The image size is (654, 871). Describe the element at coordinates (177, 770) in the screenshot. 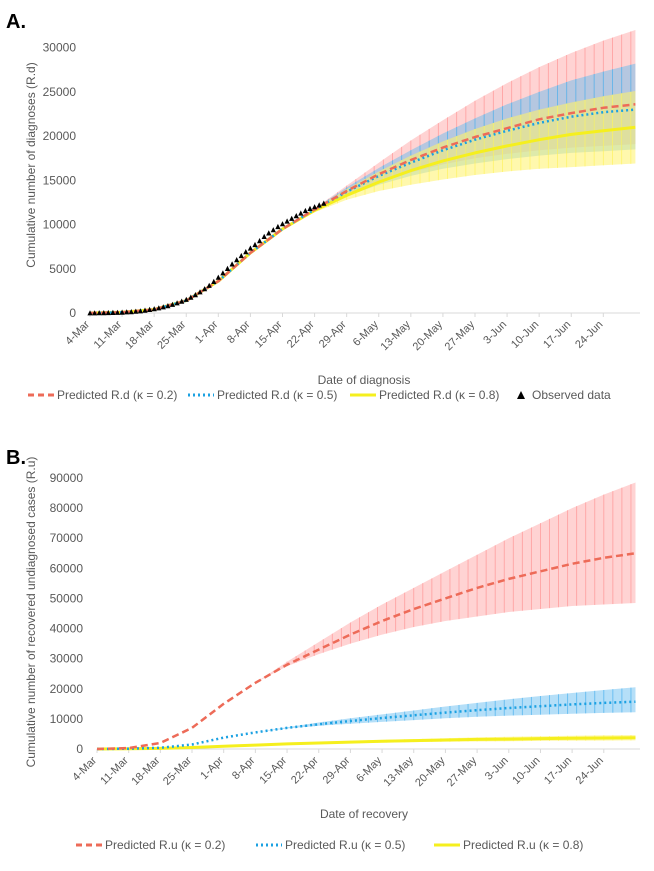

I see `x-tick-label: 25-Mar` at that location.